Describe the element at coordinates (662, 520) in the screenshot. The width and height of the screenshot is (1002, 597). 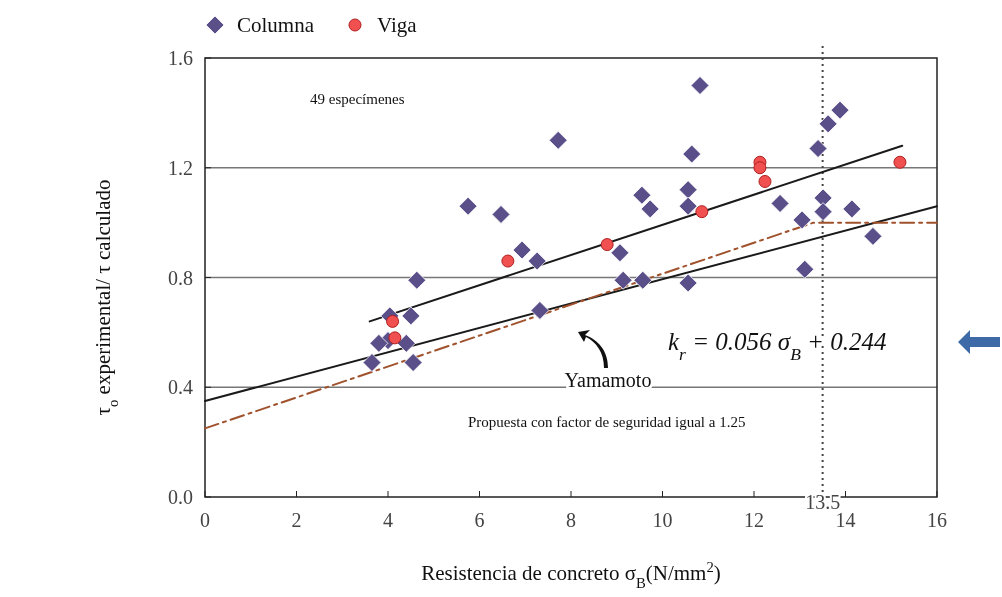
I see `x-tick-label: 10` at that location.